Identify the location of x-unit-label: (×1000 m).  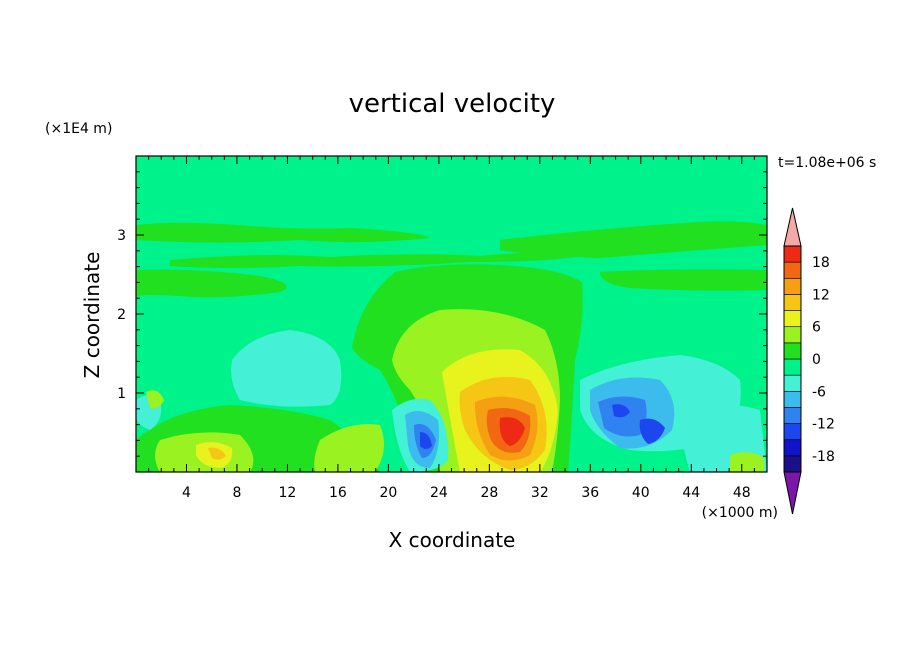
(740, 513).